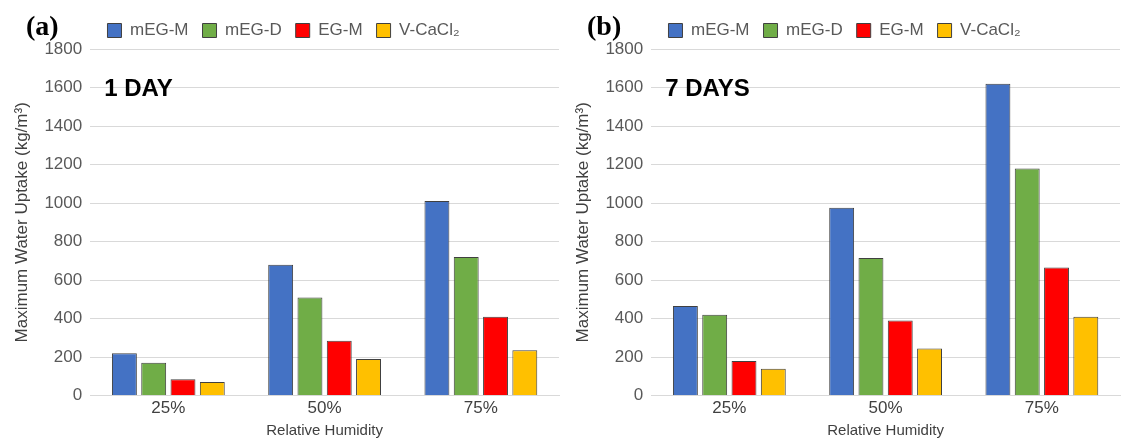 The height and width of the screenshot is (448, 1138). I want to click on annotation: 1 DAY, so click(138, 87).